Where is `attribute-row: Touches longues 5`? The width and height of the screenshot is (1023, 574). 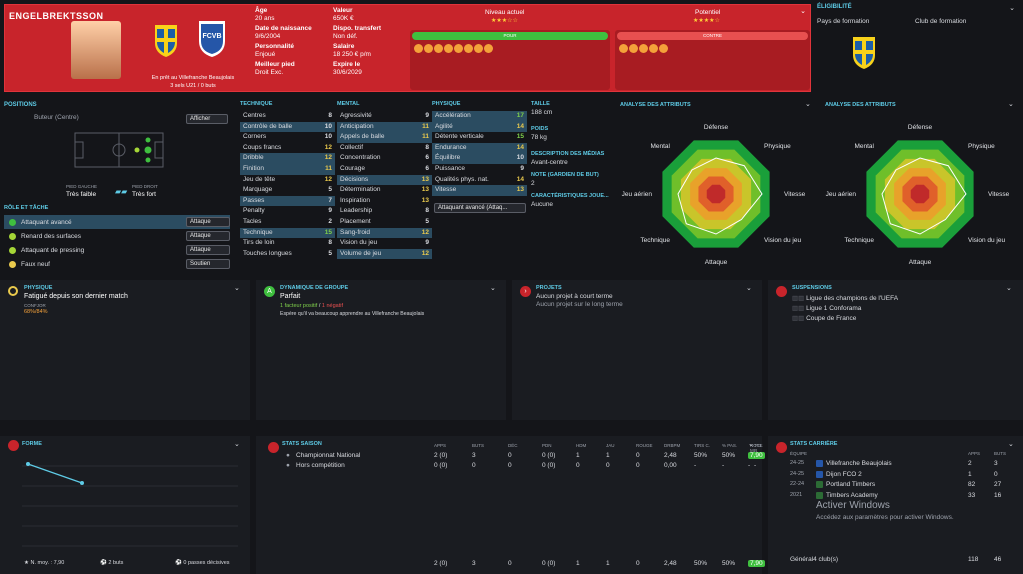 attribute-row: Touches longues 5 is located at coordinates (287, 254).